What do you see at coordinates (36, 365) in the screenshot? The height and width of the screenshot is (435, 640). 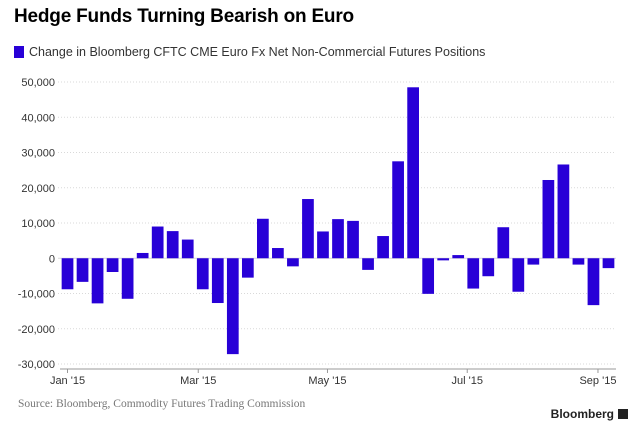 I see `y-tick-label: -30,000` at bounding box center [36, 365].